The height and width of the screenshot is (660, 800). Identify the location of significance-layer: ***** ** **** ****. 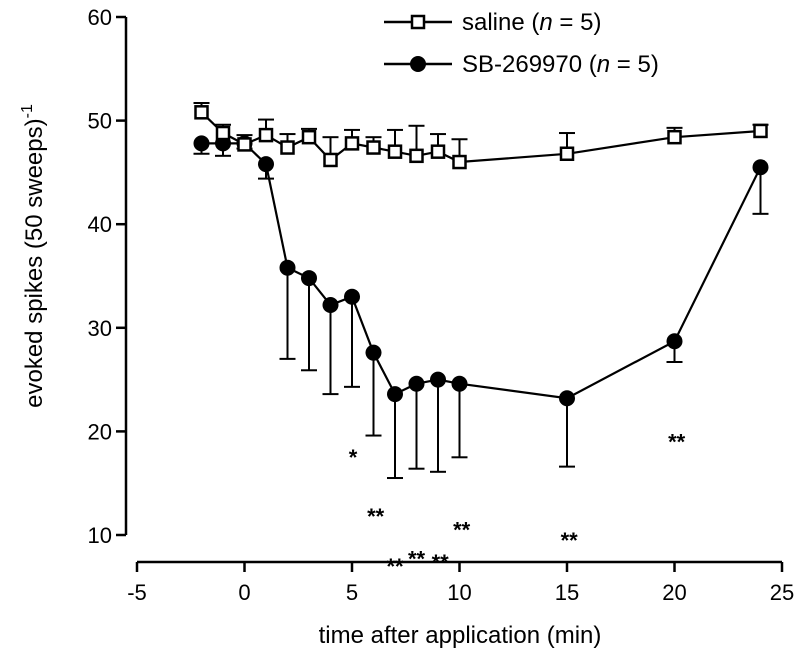
(517, 504).